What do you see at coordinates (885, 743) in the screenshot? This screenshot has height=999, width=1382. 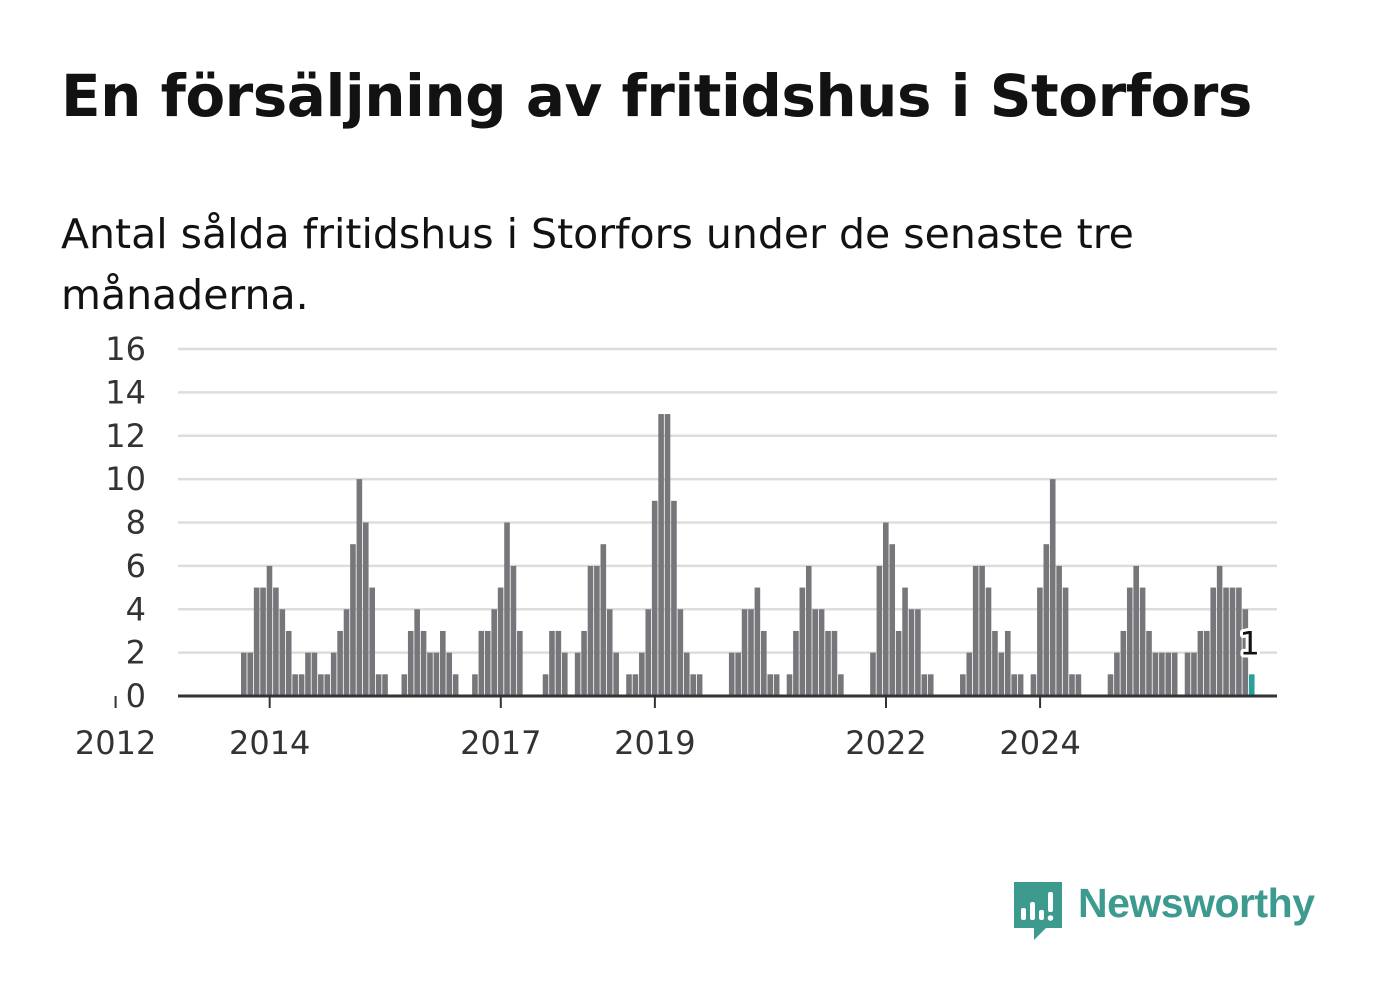 I see `x-tick-label: 2022` at bounding box center [885, 743].